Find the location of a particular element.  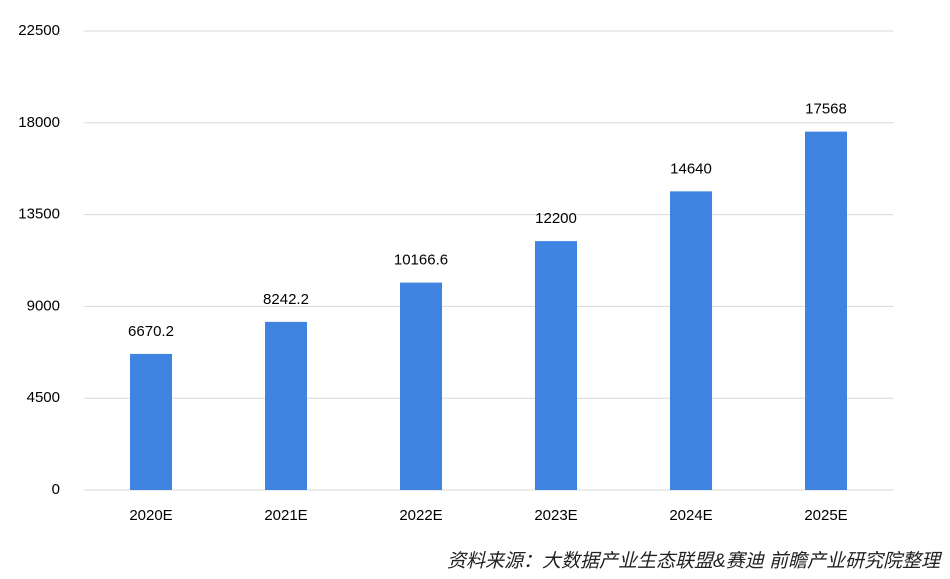

y-tick-label: 9000 is located at coordinates (43, 305).